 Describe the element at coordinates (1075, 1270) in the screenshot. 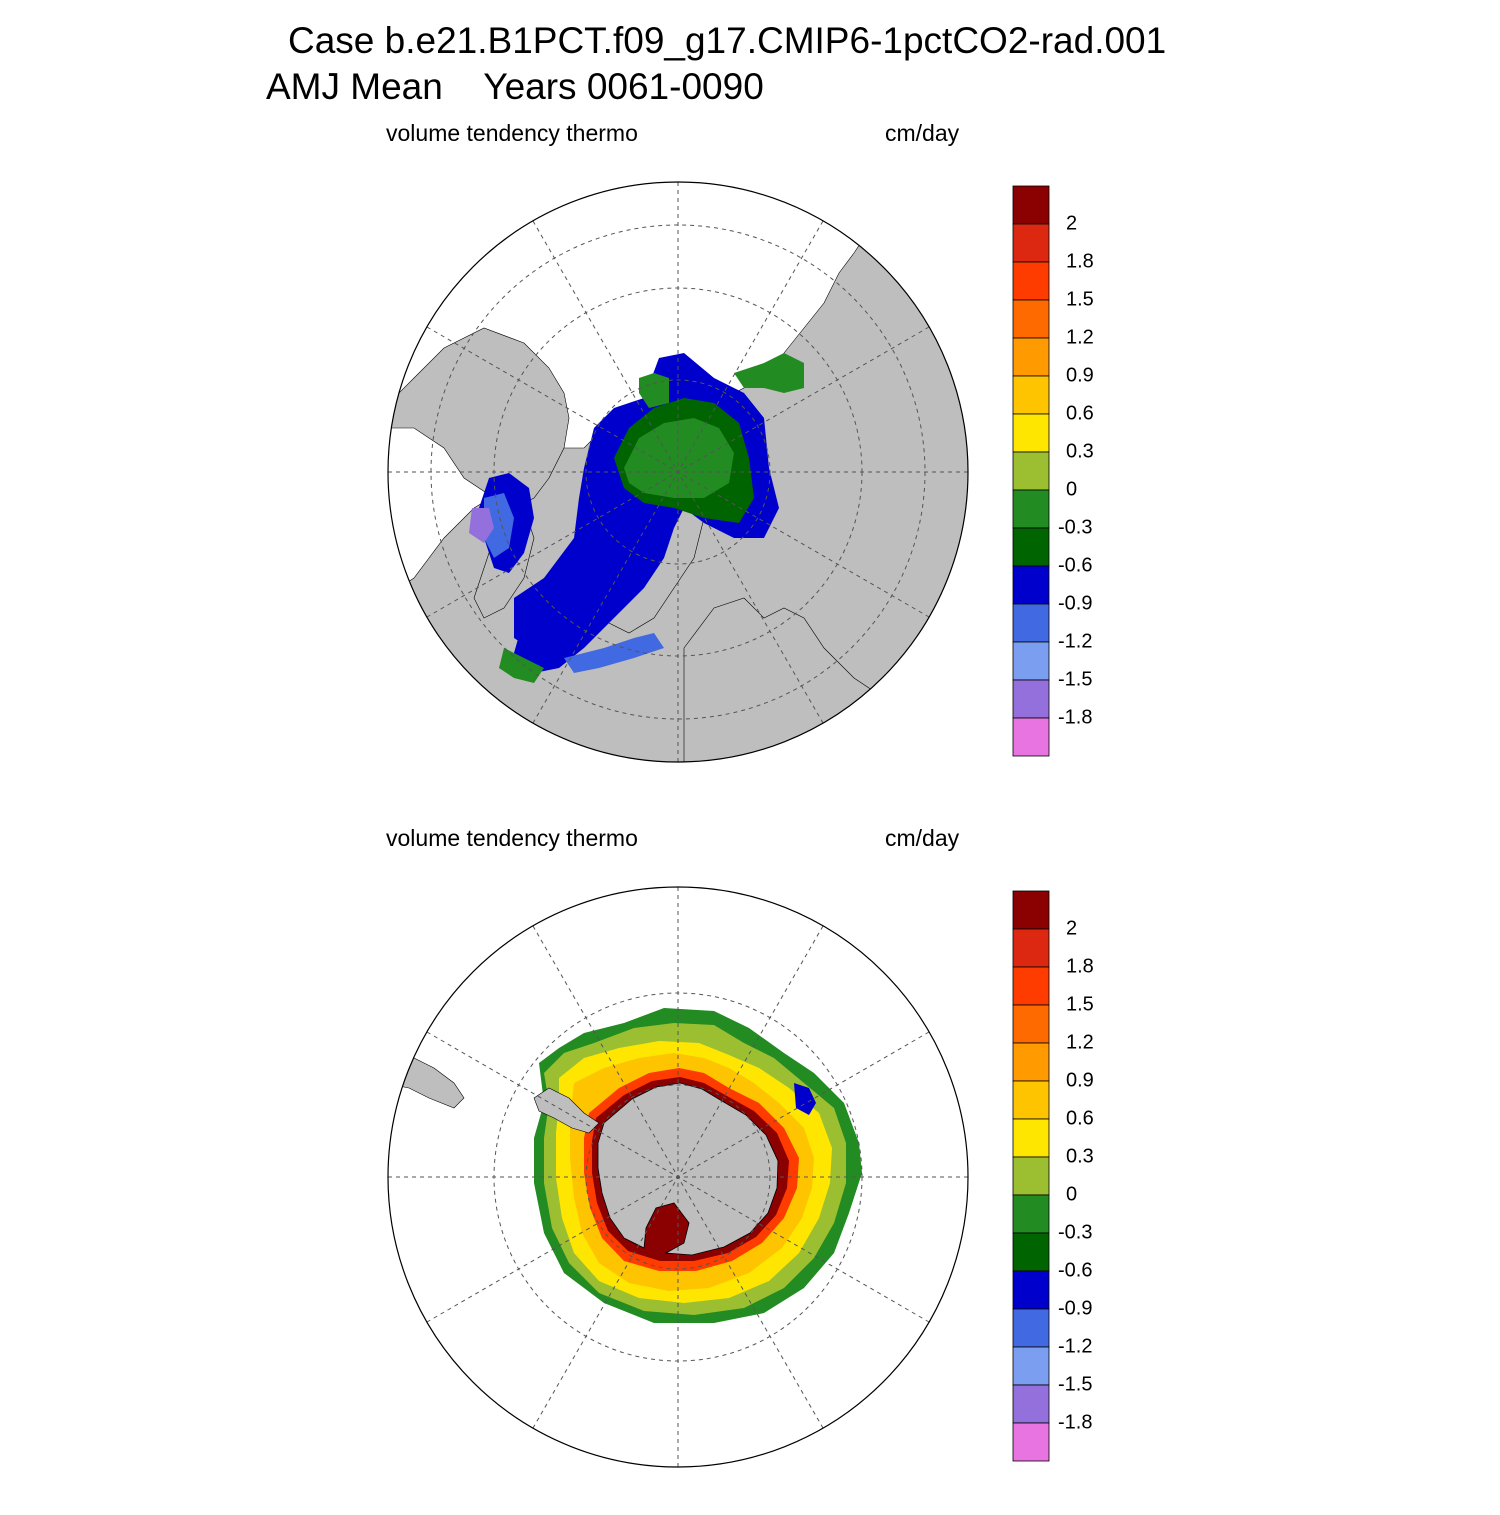

I see `antarctic-colorbar-tick-label: -0.6` at that location.